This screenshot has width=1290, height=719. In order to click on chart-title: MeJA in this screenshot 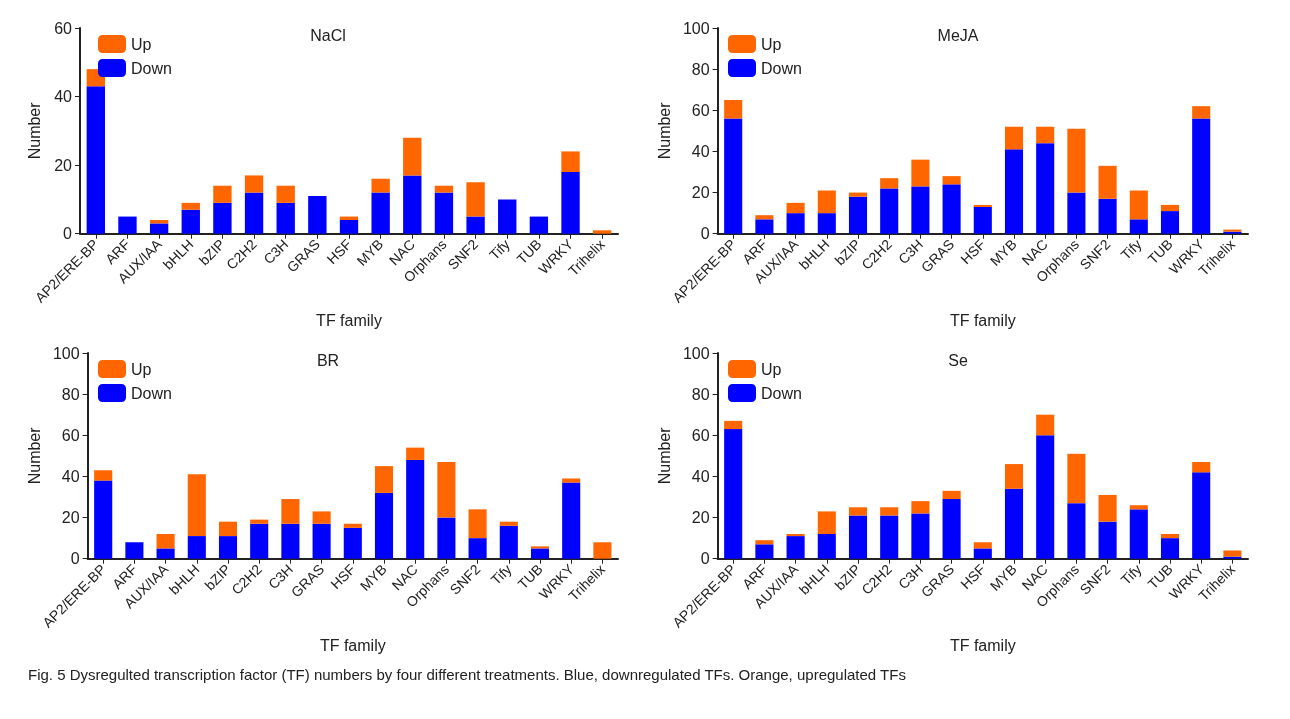, I will do `click(958, 35)`.